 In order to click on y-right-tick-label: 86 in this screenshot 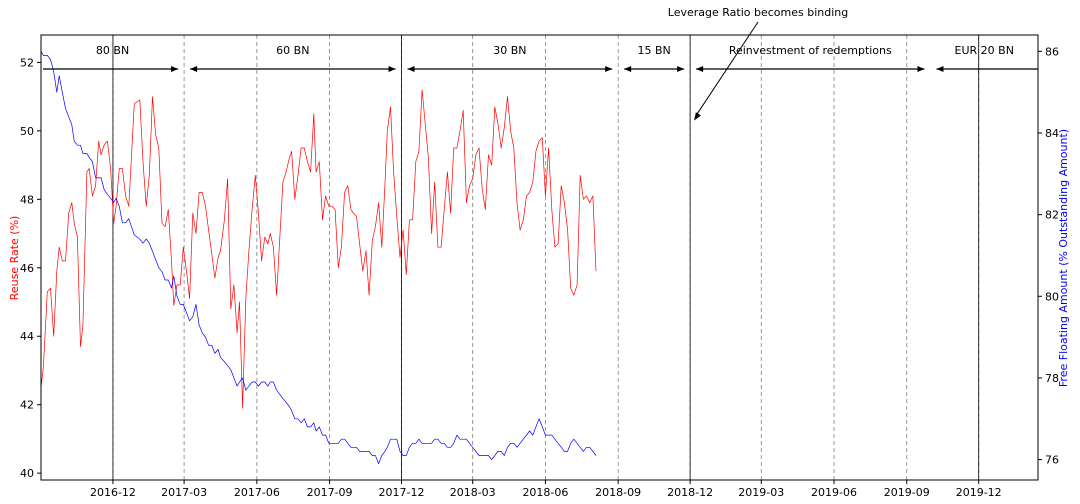, I will do `click(1052, 51)`.